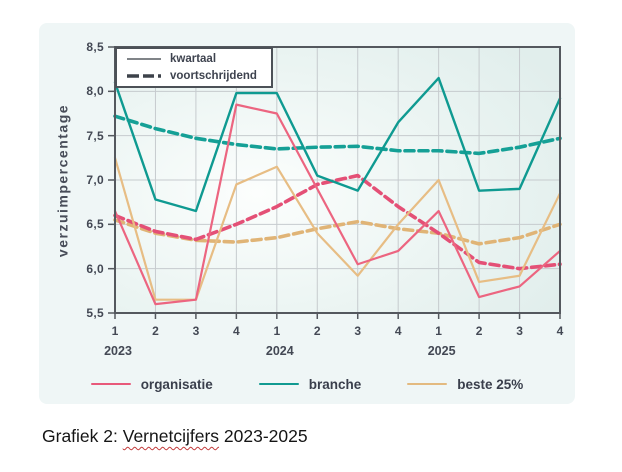 This screenshot has height=472, width=622. I want to click on series-legend-label: beste 25%, so click(490, 384).